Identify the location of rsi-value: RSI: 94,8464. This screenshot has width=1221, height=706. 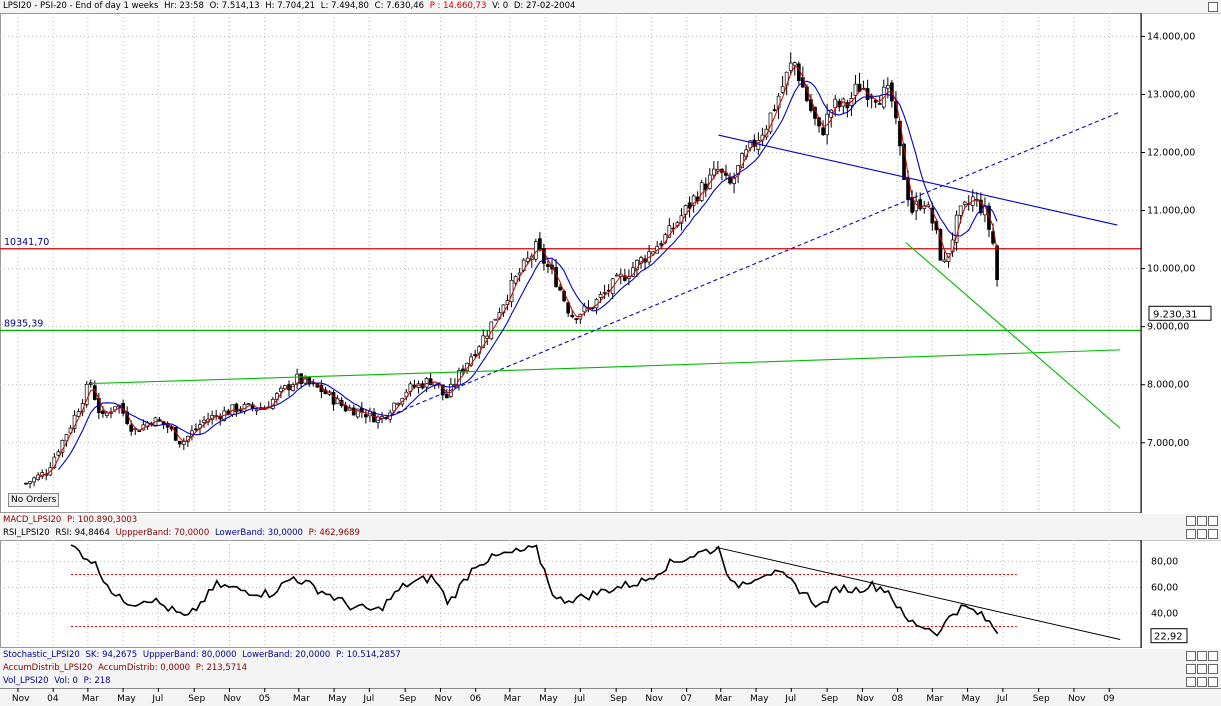
(82, 533).